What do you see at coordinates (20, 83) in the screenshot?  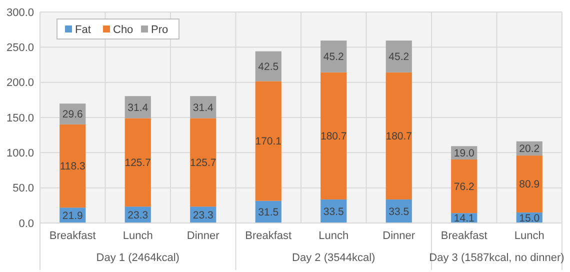 I see `y-tick-label: 200.0` at bounding box center [20, 83].